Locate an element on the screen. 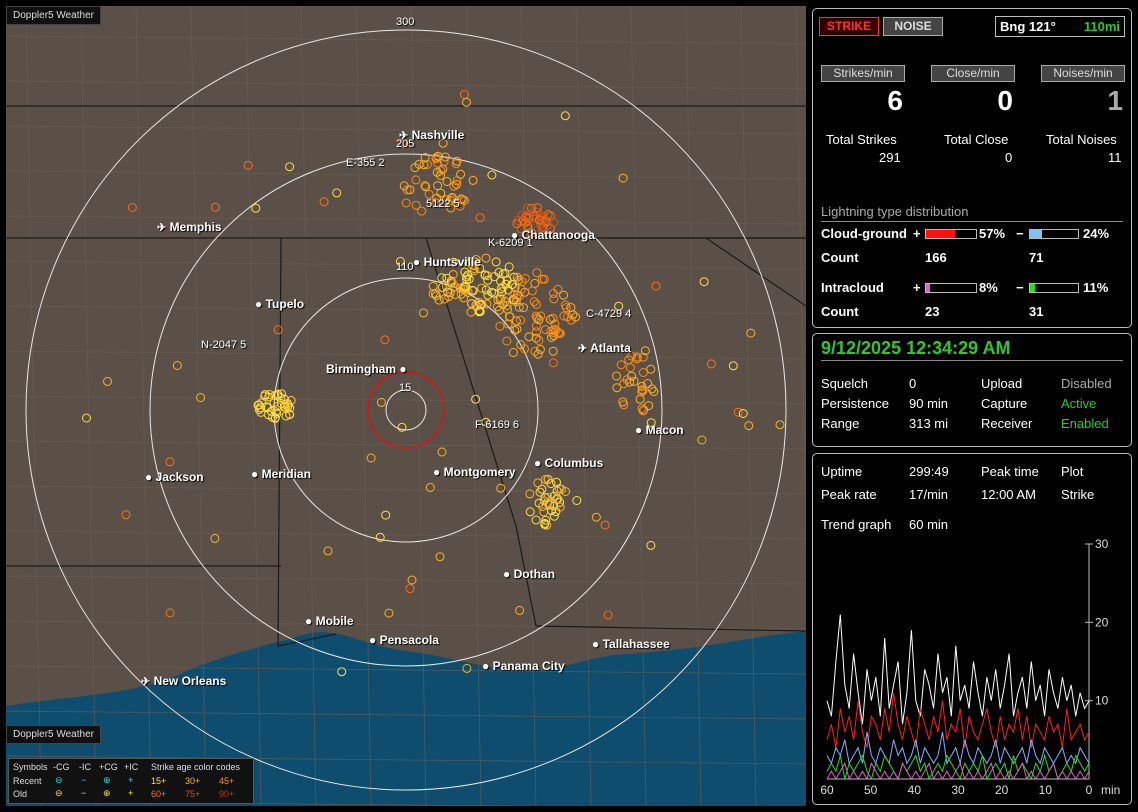 The image size is (1138, 812). x-unit-label: min is located at coordinates (1110, 790).